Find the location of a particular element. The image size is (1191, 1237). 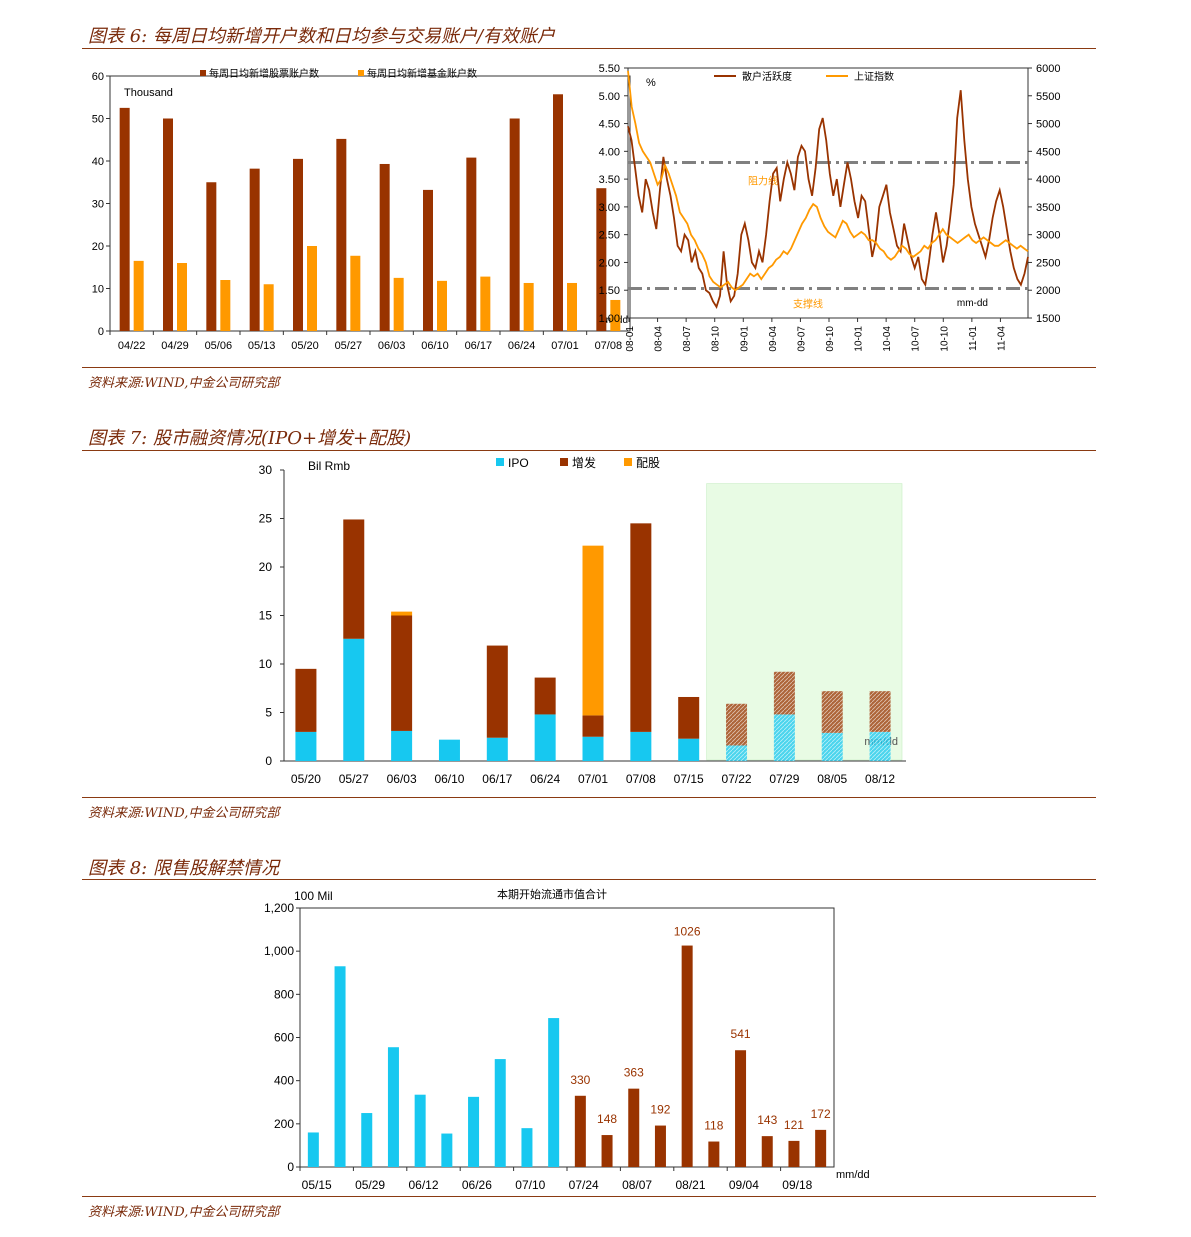

y-tick-label: 25 is located at coordinates (266, 519).